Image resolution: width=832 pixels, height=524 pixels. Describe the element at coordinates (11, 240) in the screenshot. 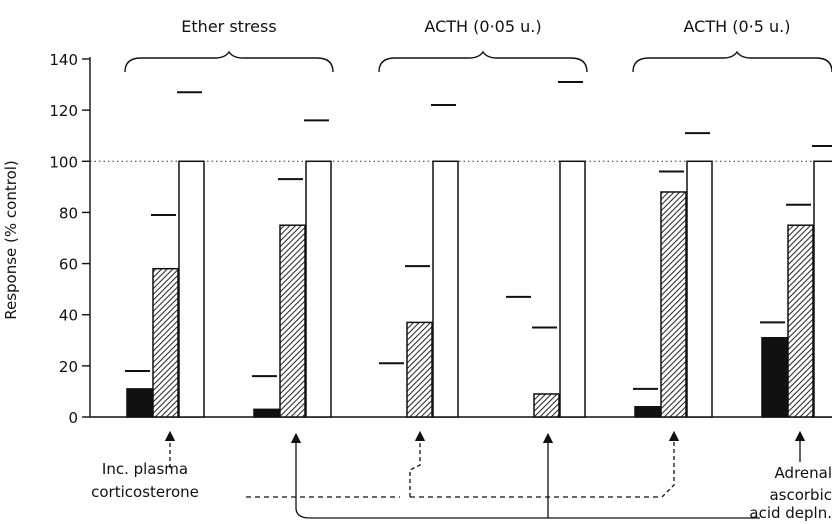

I see `y-axis-label: Response (% control)` at that location.